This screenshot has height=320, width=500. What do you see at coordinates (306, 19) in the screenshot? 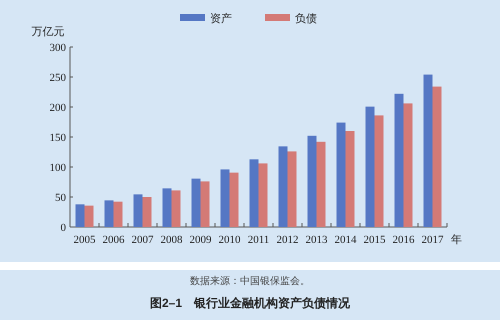
I see `legend-label: 负债` at bounding box center [306, 19].